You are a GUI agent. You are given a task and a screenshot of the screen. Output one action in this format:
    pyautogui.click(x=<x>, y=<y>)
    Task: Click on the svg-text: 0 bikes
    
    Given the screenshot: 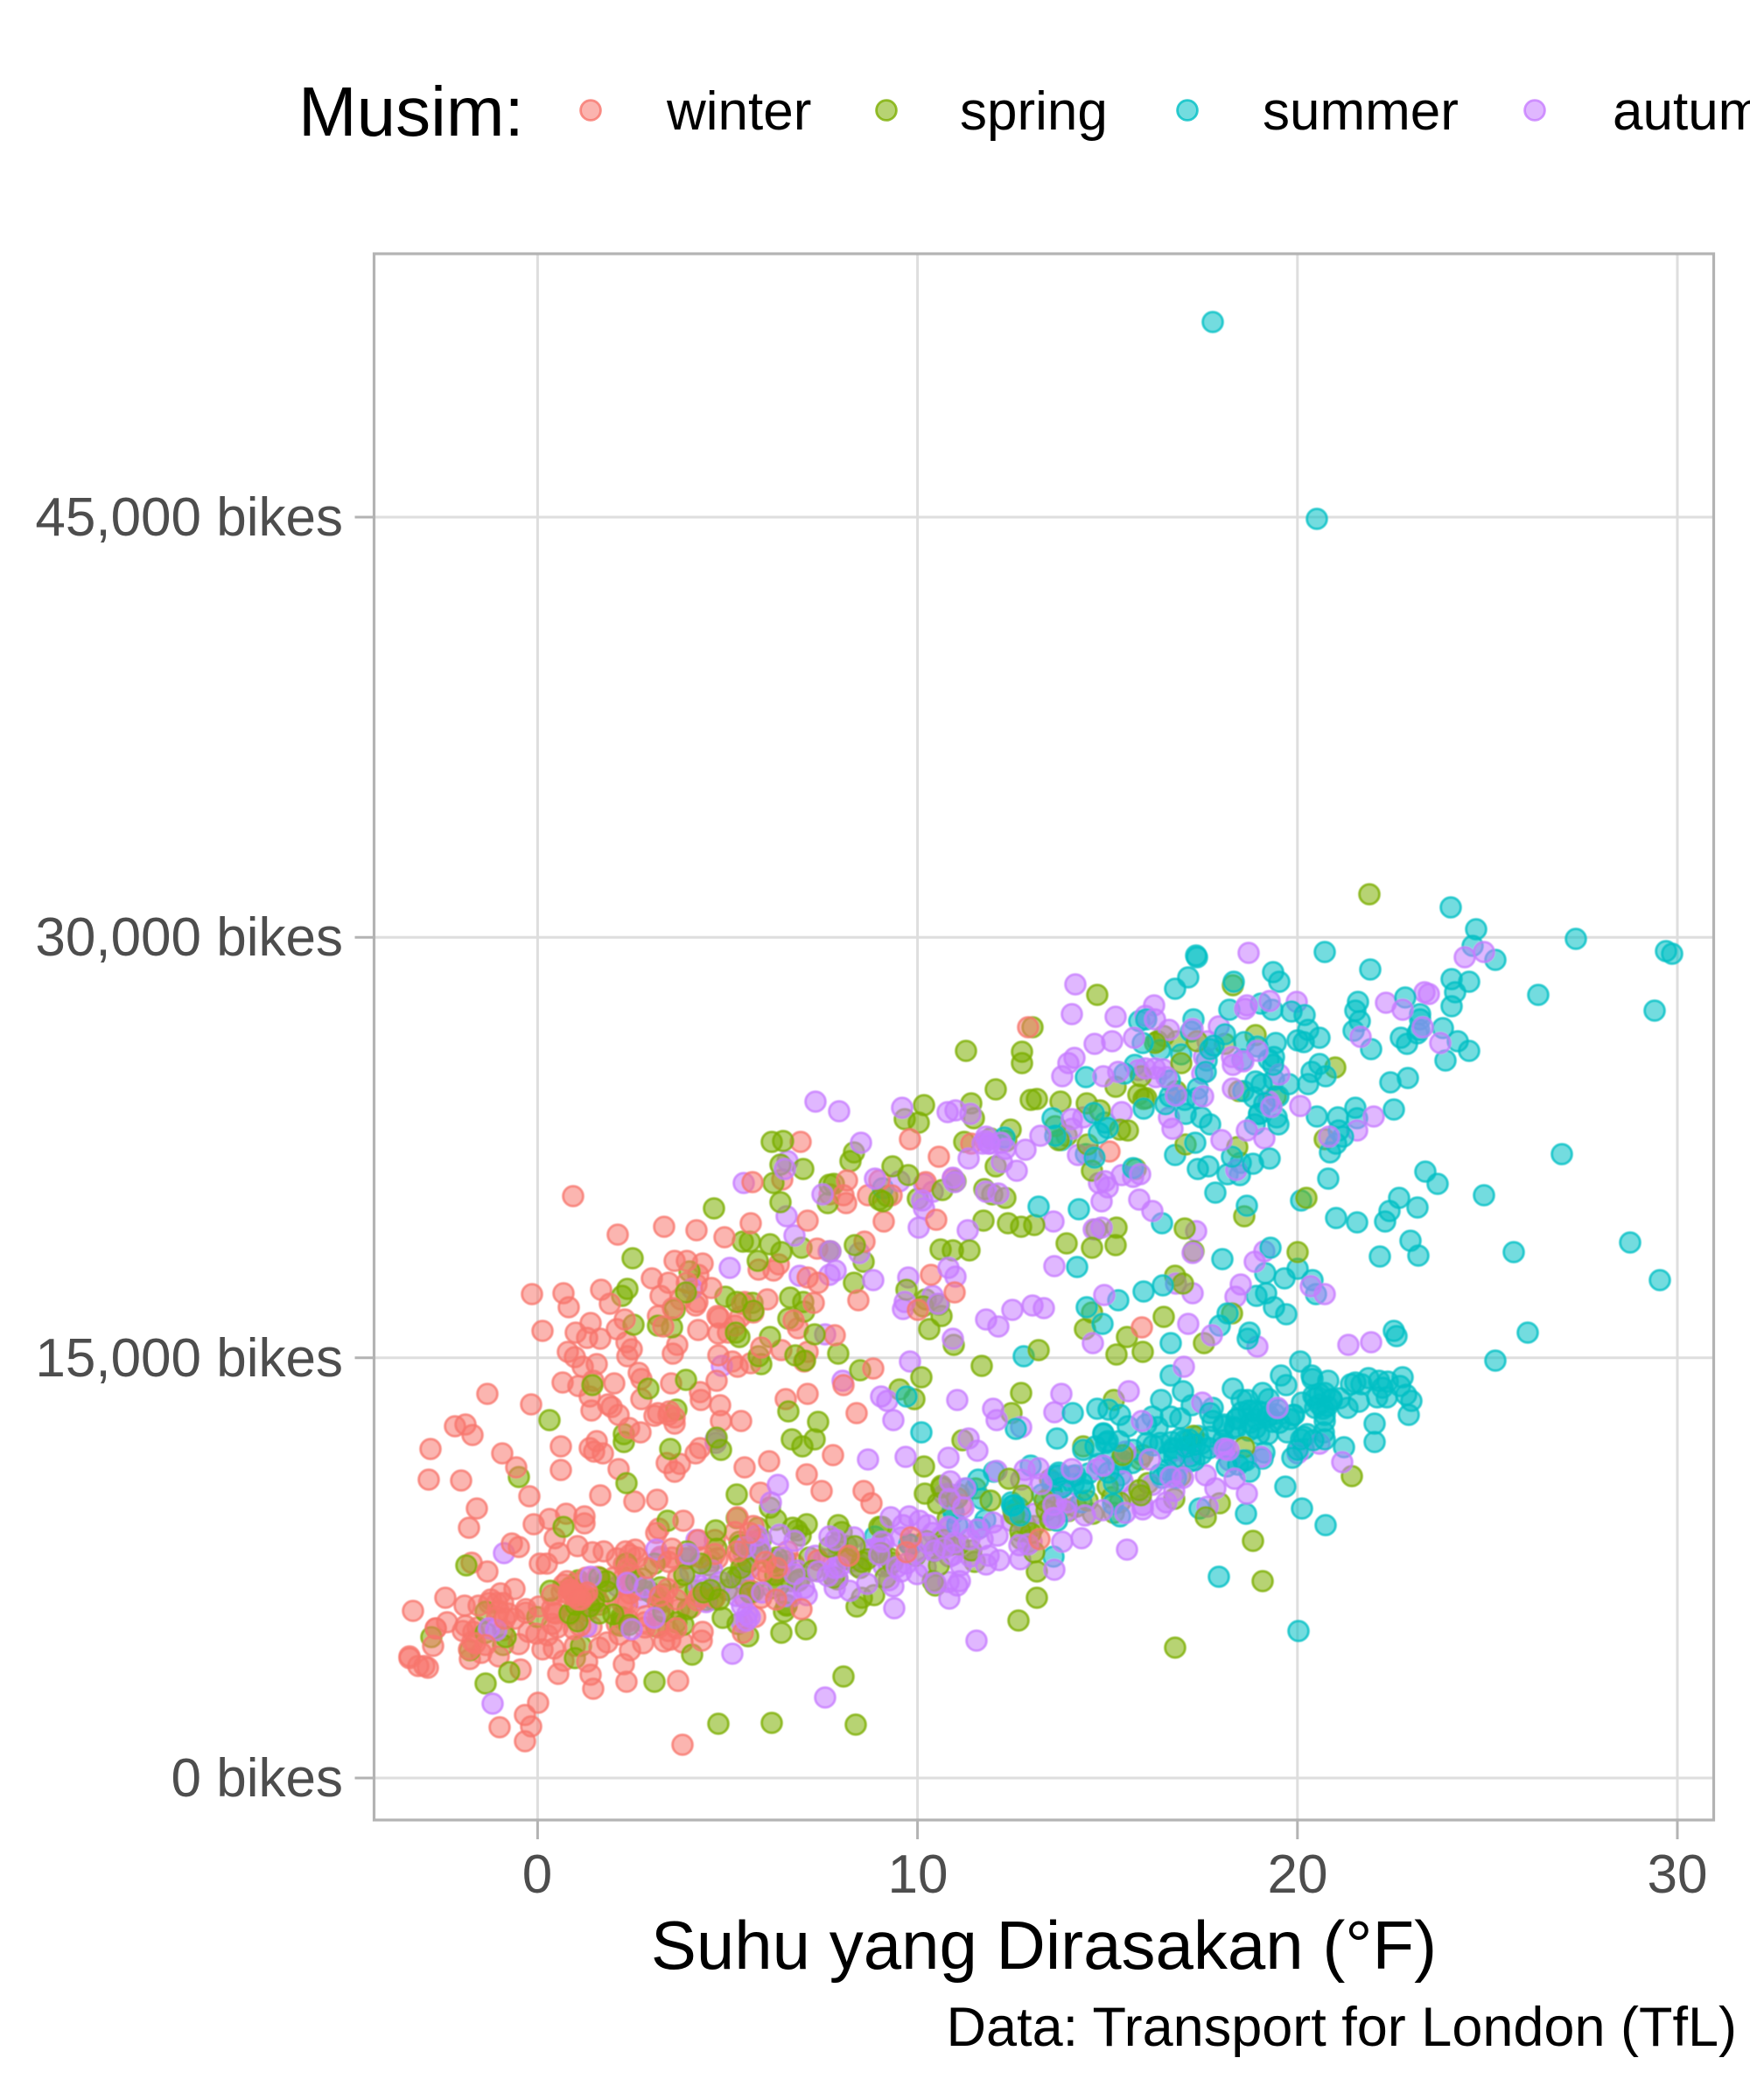 What is the action you would take?
    pyautogui.click(x=257, y=1778)
    